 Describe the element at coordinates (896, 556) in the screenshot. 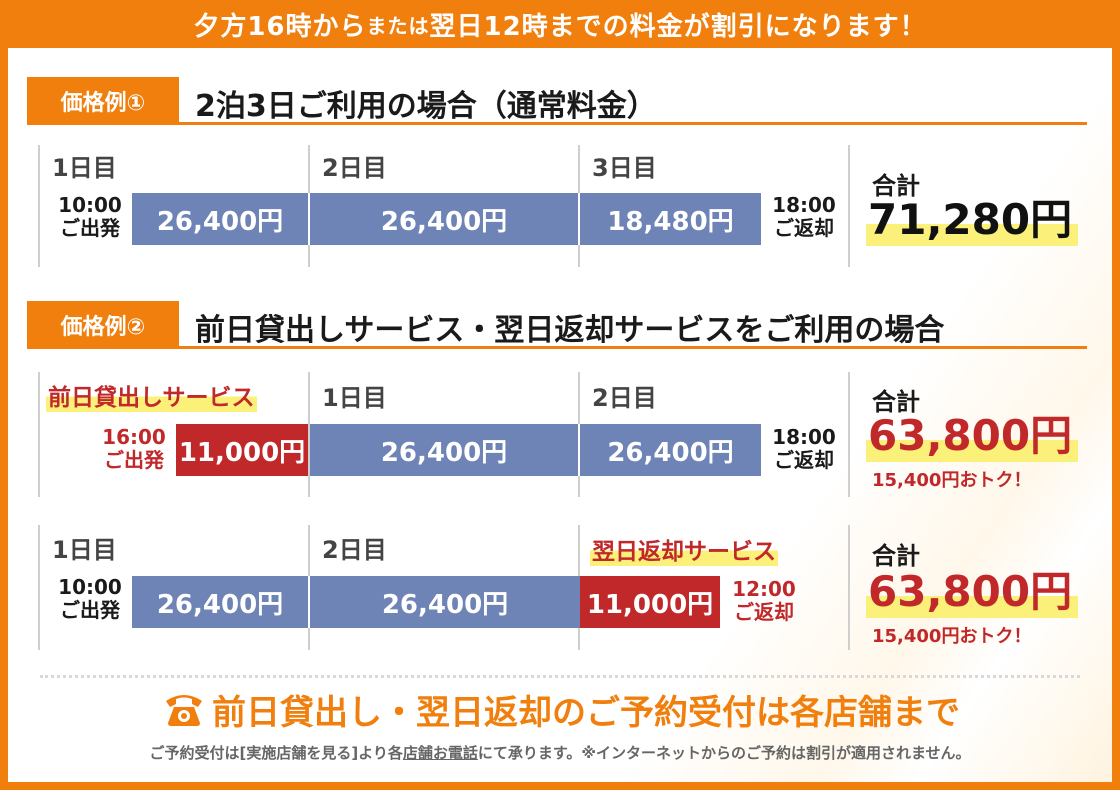

I see `ex2b-total-label: 合計` at that location.